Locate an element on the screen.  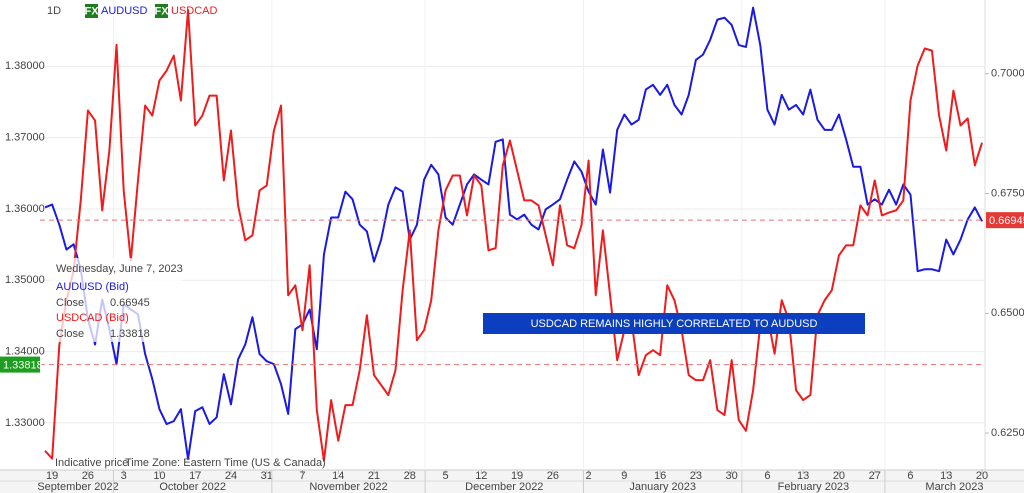
y-tick-label: 1.36000 is located at coordinates (25, 209).